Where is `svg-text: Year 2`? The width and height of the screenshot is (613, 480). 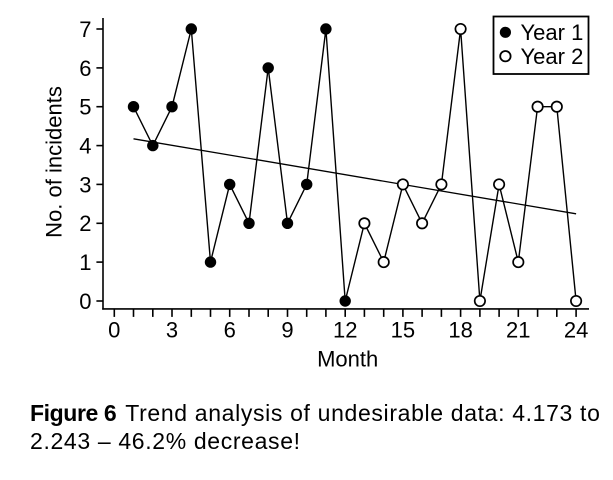 svg-text: Year 2 is located at coordinates (552, 56).